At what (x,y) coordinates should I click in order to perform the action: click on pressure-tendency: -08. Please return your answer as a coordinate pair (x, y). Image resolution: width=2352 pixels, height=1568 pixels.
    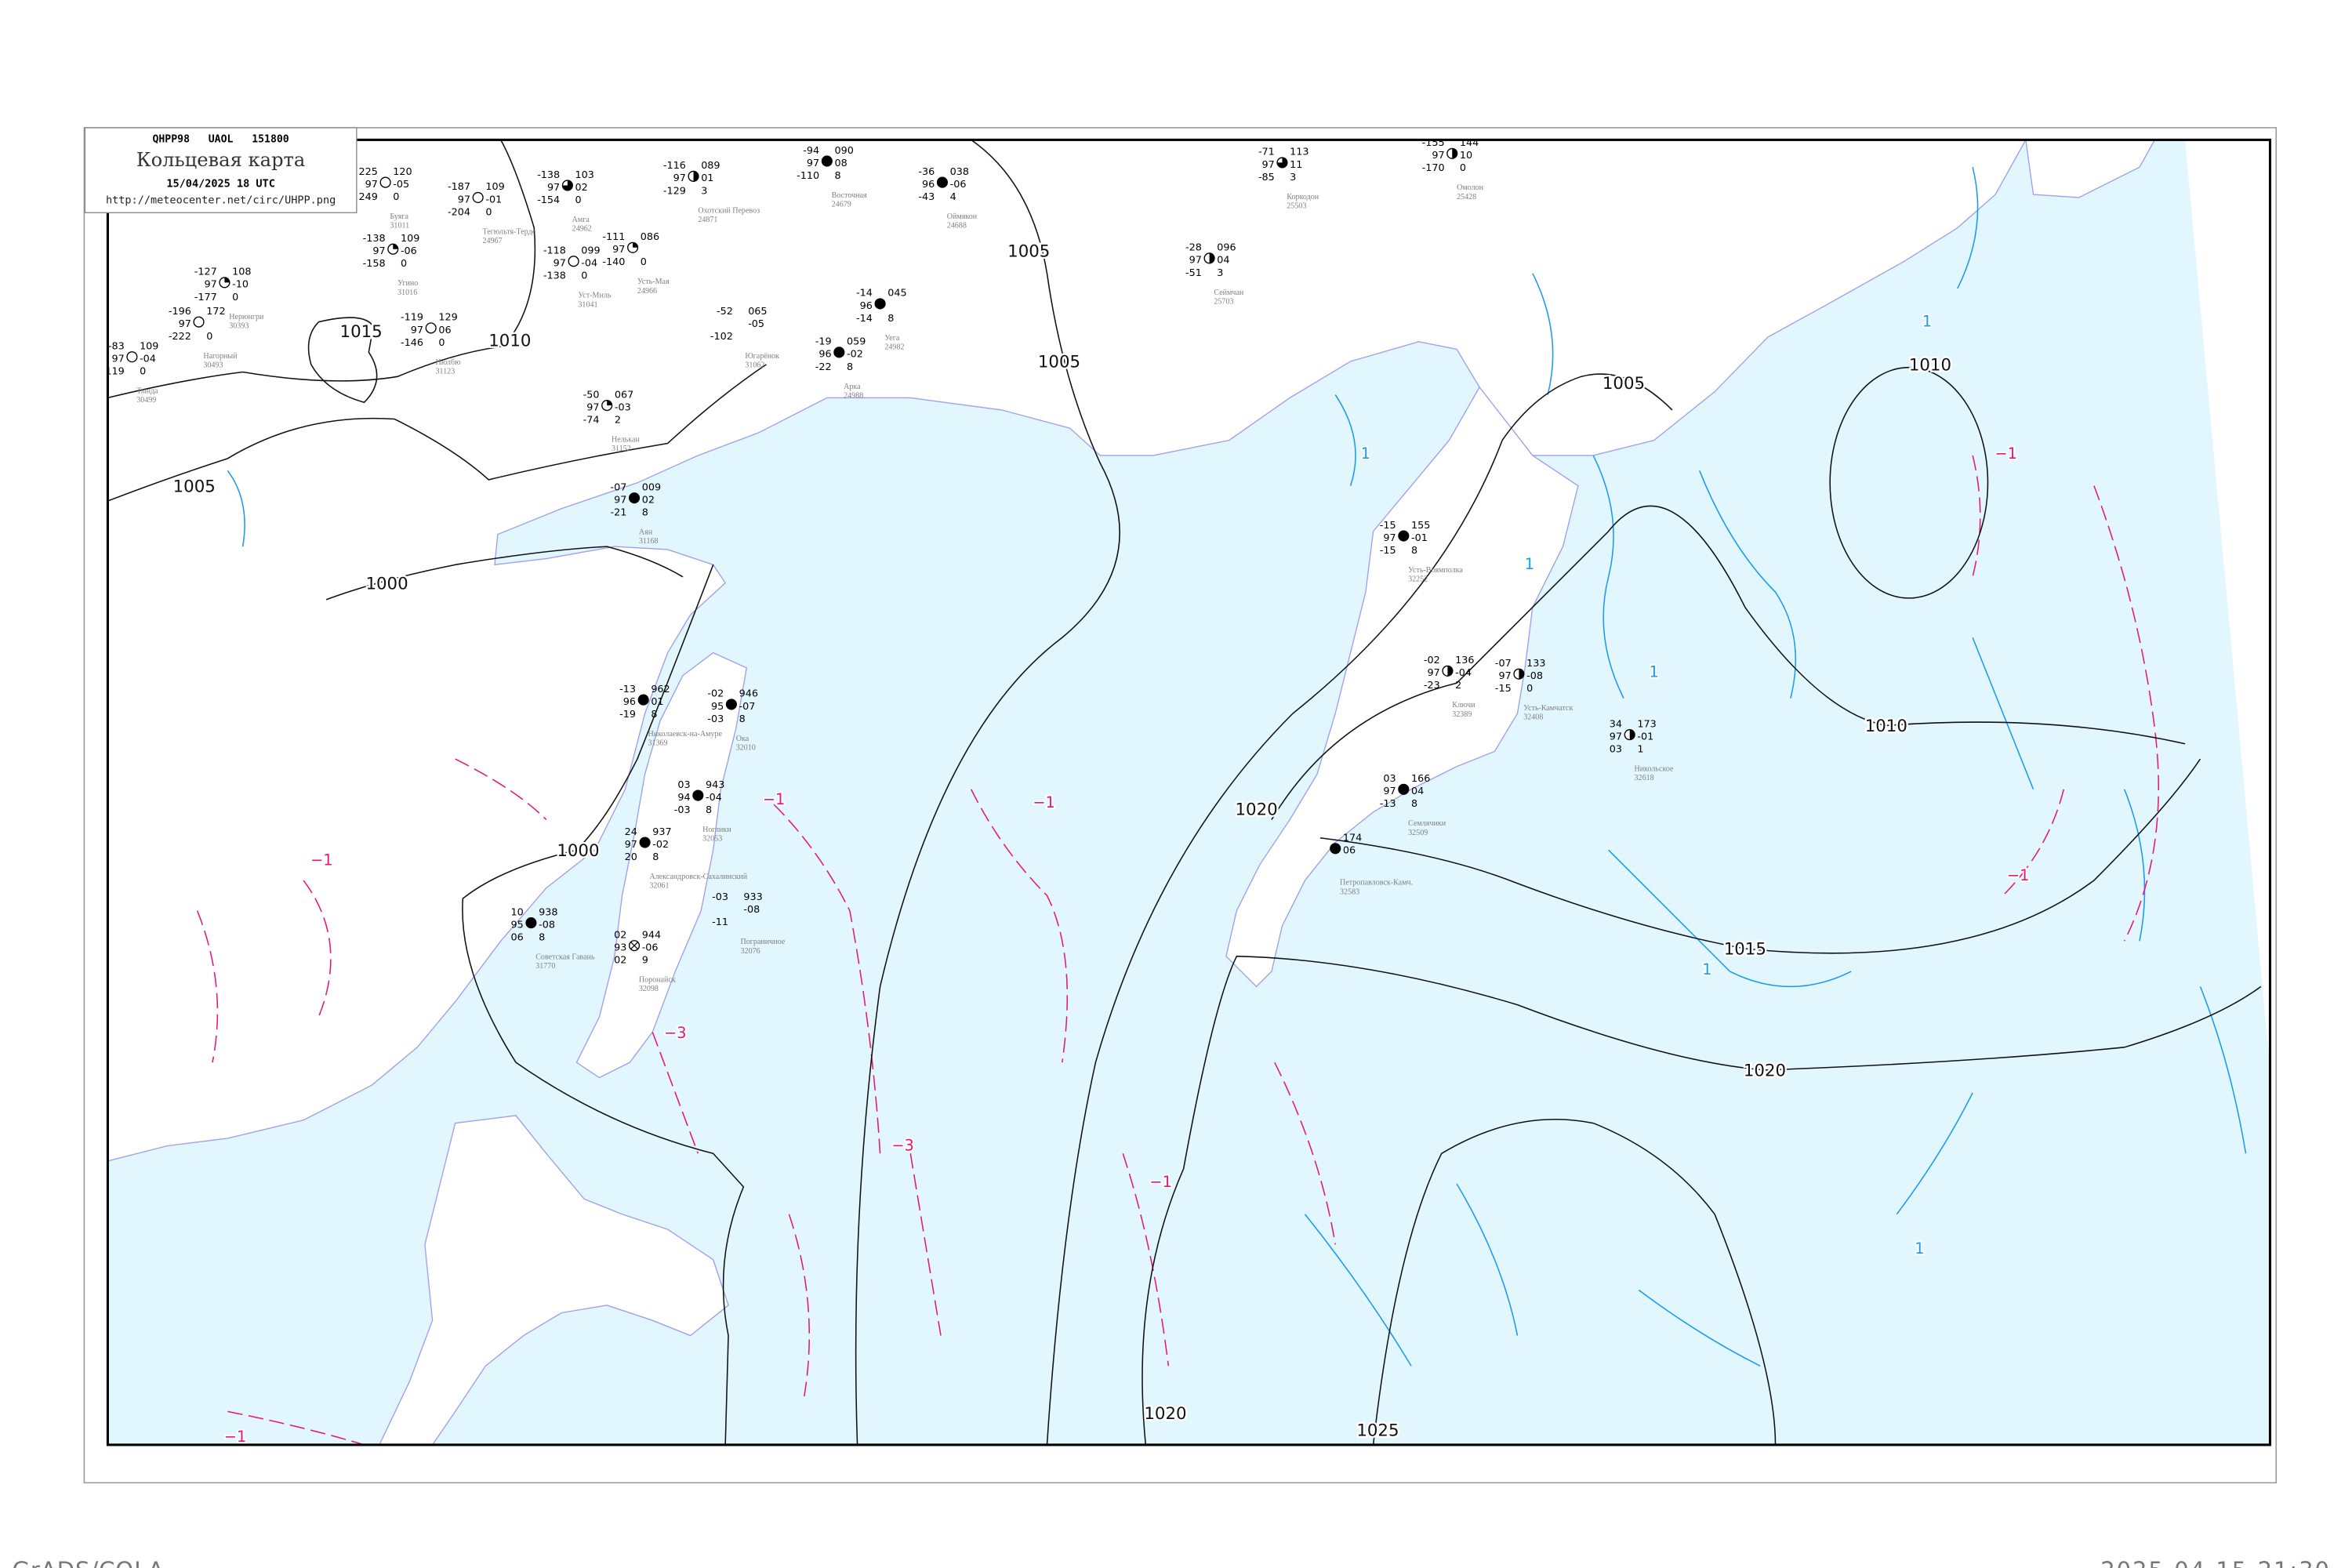
    Looking at the image, I should click on (1534, 676).